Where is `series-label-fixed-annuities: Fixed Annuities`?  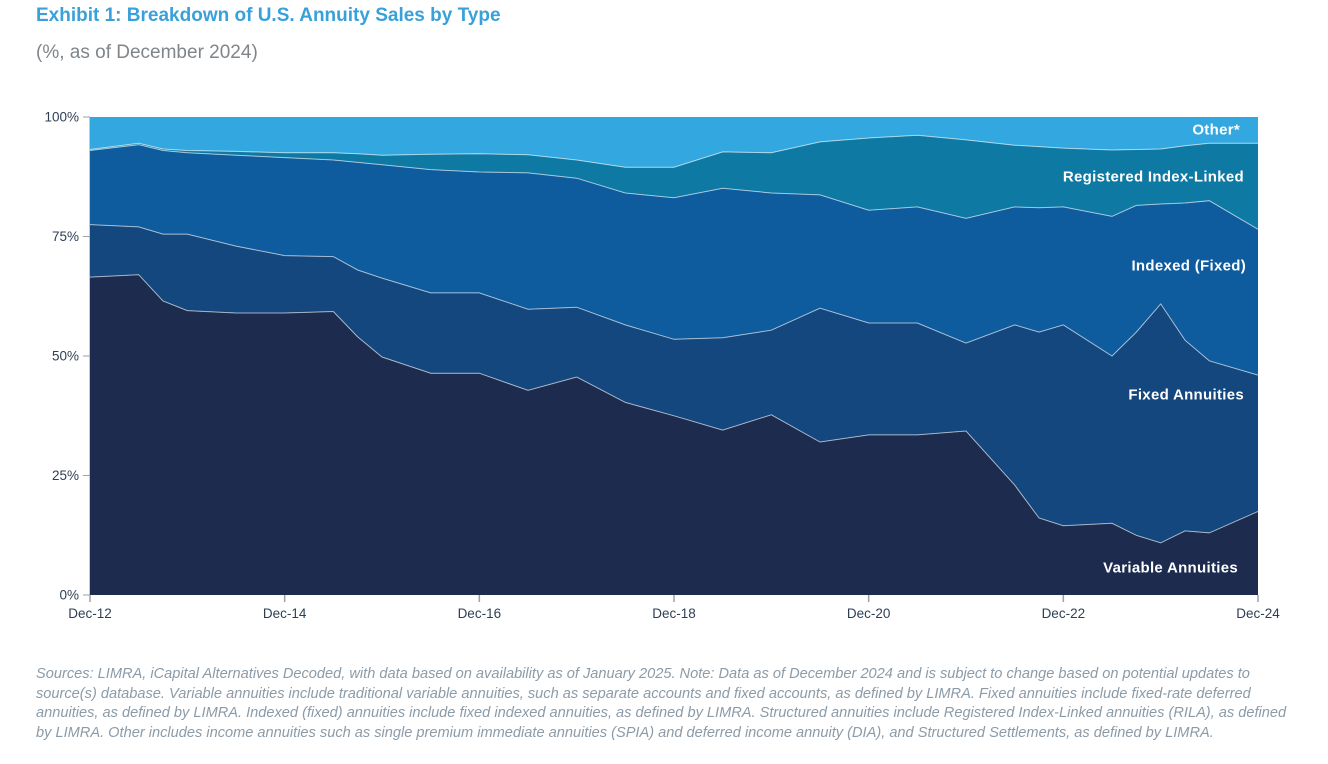
series-label-fixed-annuities: Fixed Annuities is located at coordinates (1186, 395).